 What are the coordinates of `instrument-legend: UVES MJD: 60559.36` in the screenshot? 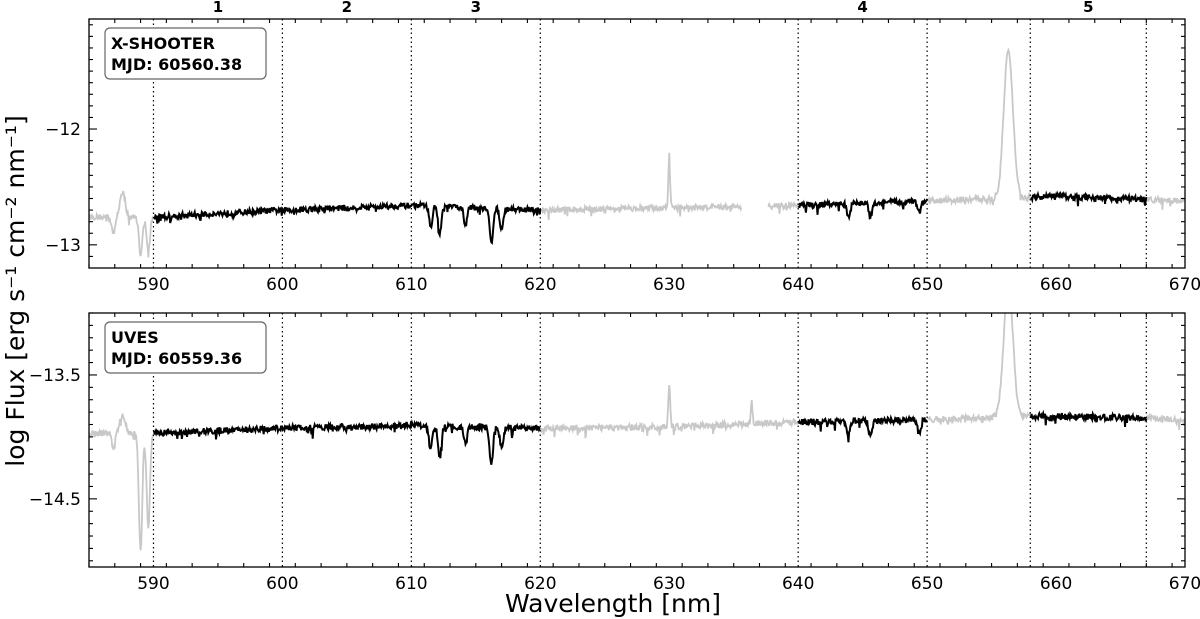 It's located at (185, 347).